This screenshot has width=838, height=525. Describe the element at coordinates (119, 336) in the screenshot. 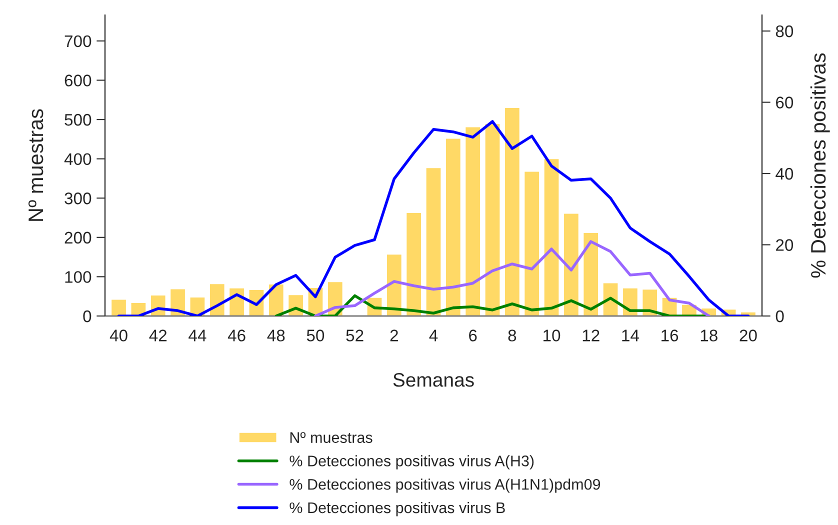

I see `x-tick-label: 40` at that location.